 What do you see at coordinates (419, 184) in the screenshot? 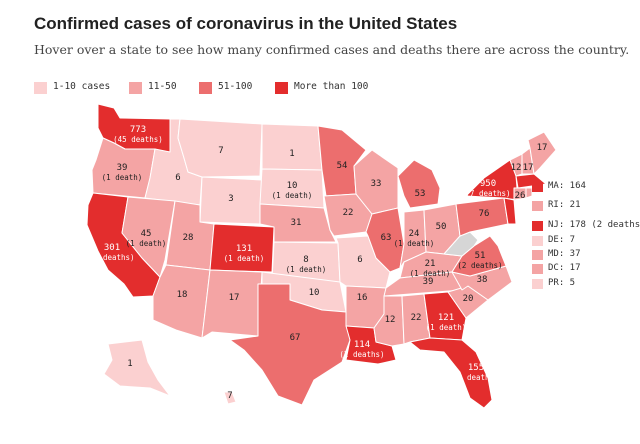
I see `state-mi` at bounding box center [419, 184].